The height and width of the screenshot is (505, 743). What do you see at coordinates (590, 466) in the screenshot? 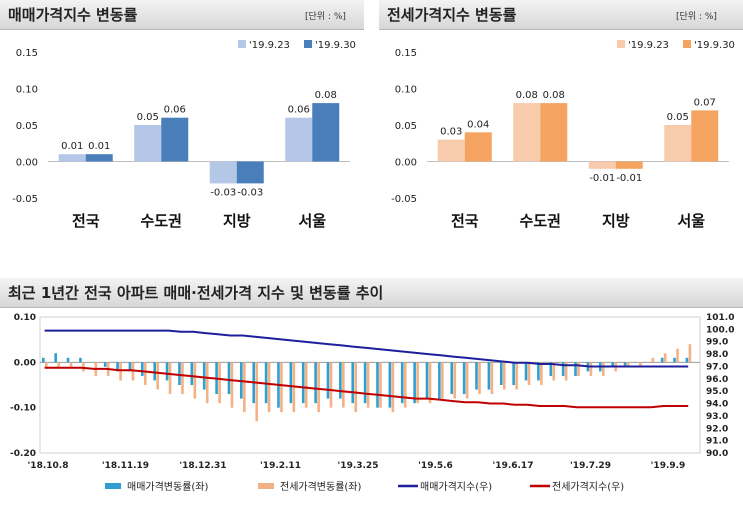
I see `x-tick-label: '19.7.29` at bounding box center [590, 466].